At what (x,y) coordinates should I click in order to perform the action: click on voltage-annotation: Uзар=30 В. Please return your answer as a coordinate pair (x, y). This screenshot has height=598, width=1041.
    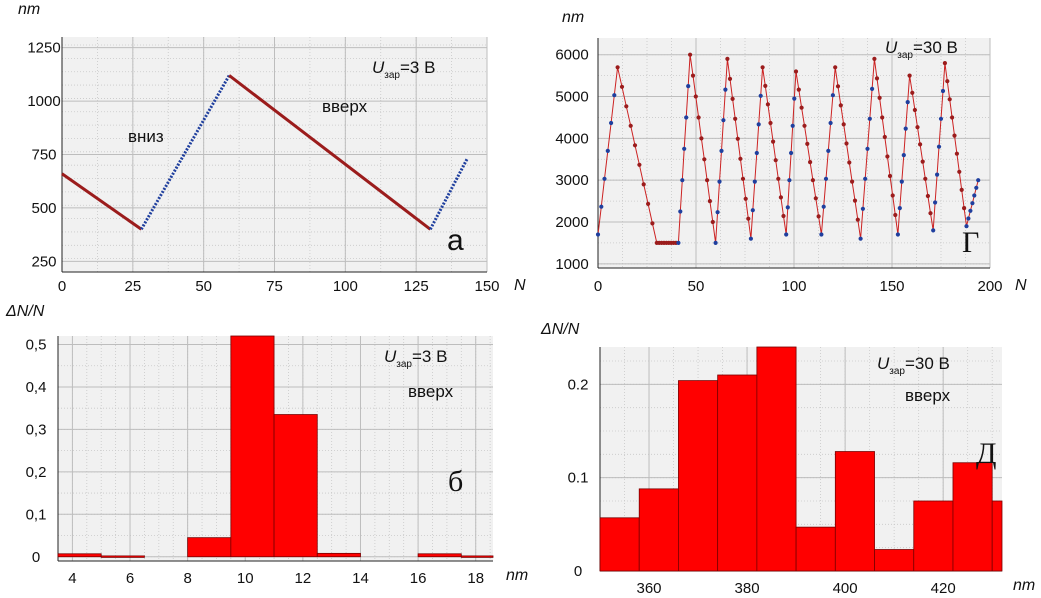
    Looking at the image, I should click on (921, 49).